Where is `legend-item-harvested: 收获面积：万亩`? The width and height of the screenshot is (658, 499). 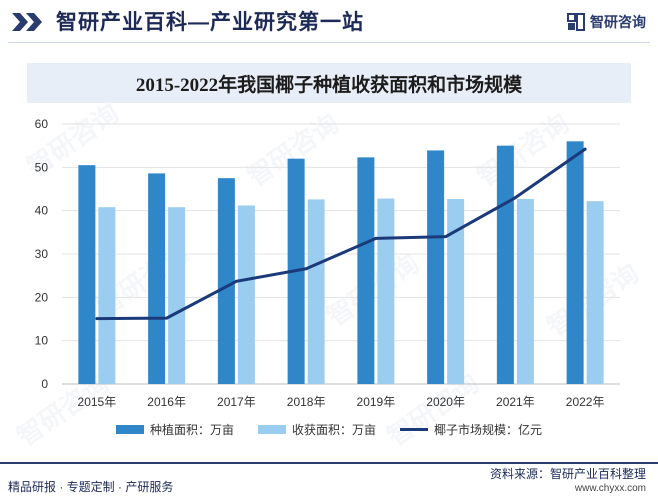
legend-item-harvested: 收获面积：万亩 is located at coordinates (316, 429).